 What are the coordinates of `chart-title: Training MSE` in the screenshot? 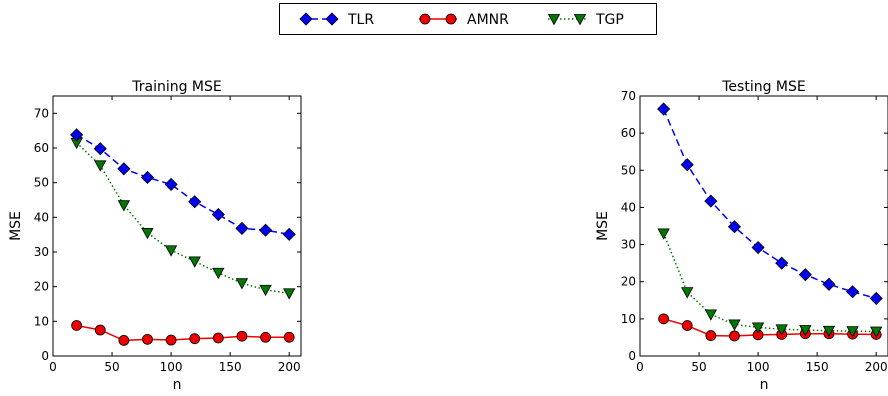 It's located at (176, 87).